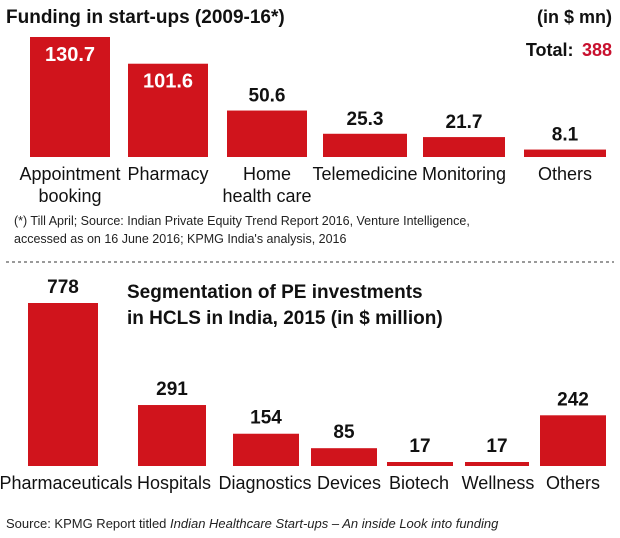 Image resolution: width=620 pixels, height=538 pixels. What do you see at coordinates (573, 399) in the screenshot?
I see `chart2-value-label: 242` at bounding box center [573, 399].